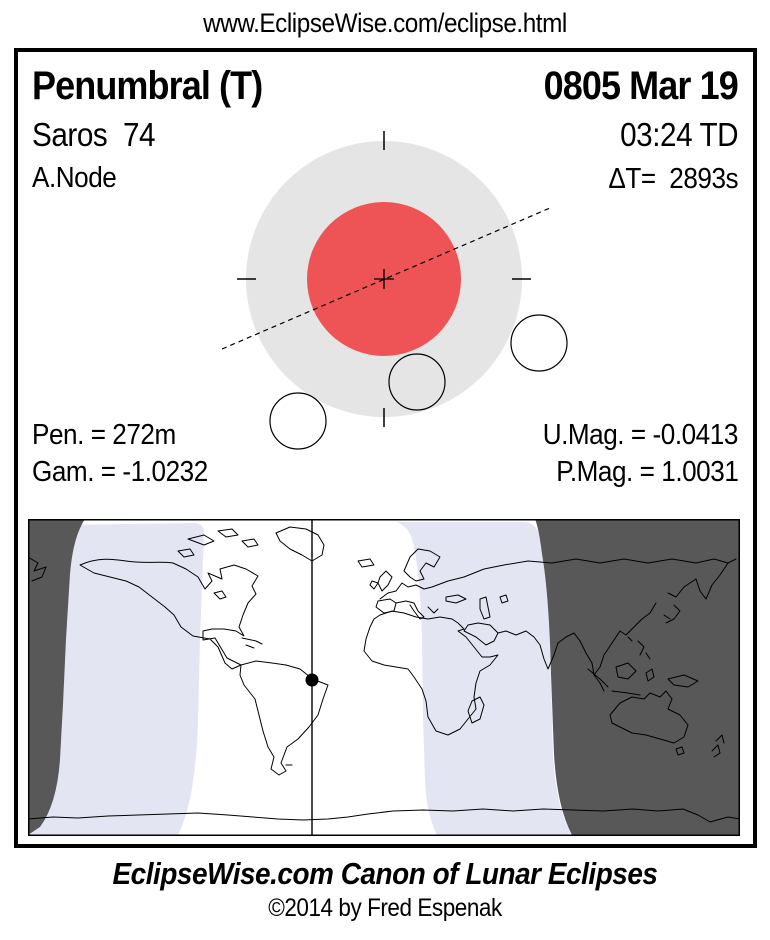 The width and height of the screenshot is (770, 940). I want to click on coast-africa, so click(431, 673).